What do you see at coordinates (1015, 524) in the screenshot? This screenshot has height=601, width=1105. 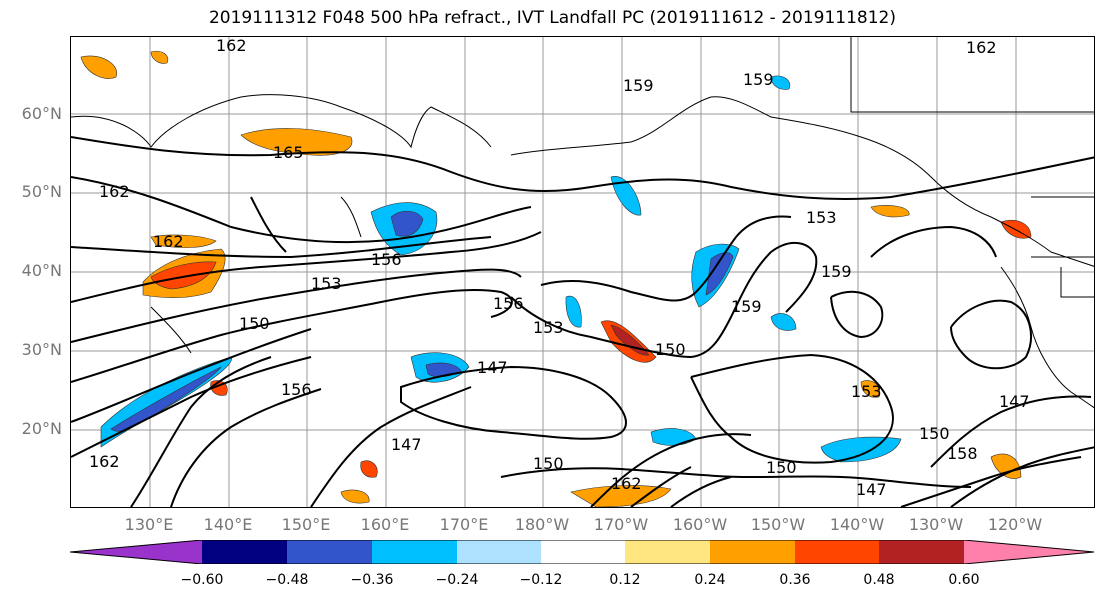 I see `lon-label-120w: 120°W` at bounding box center [1015, 524].